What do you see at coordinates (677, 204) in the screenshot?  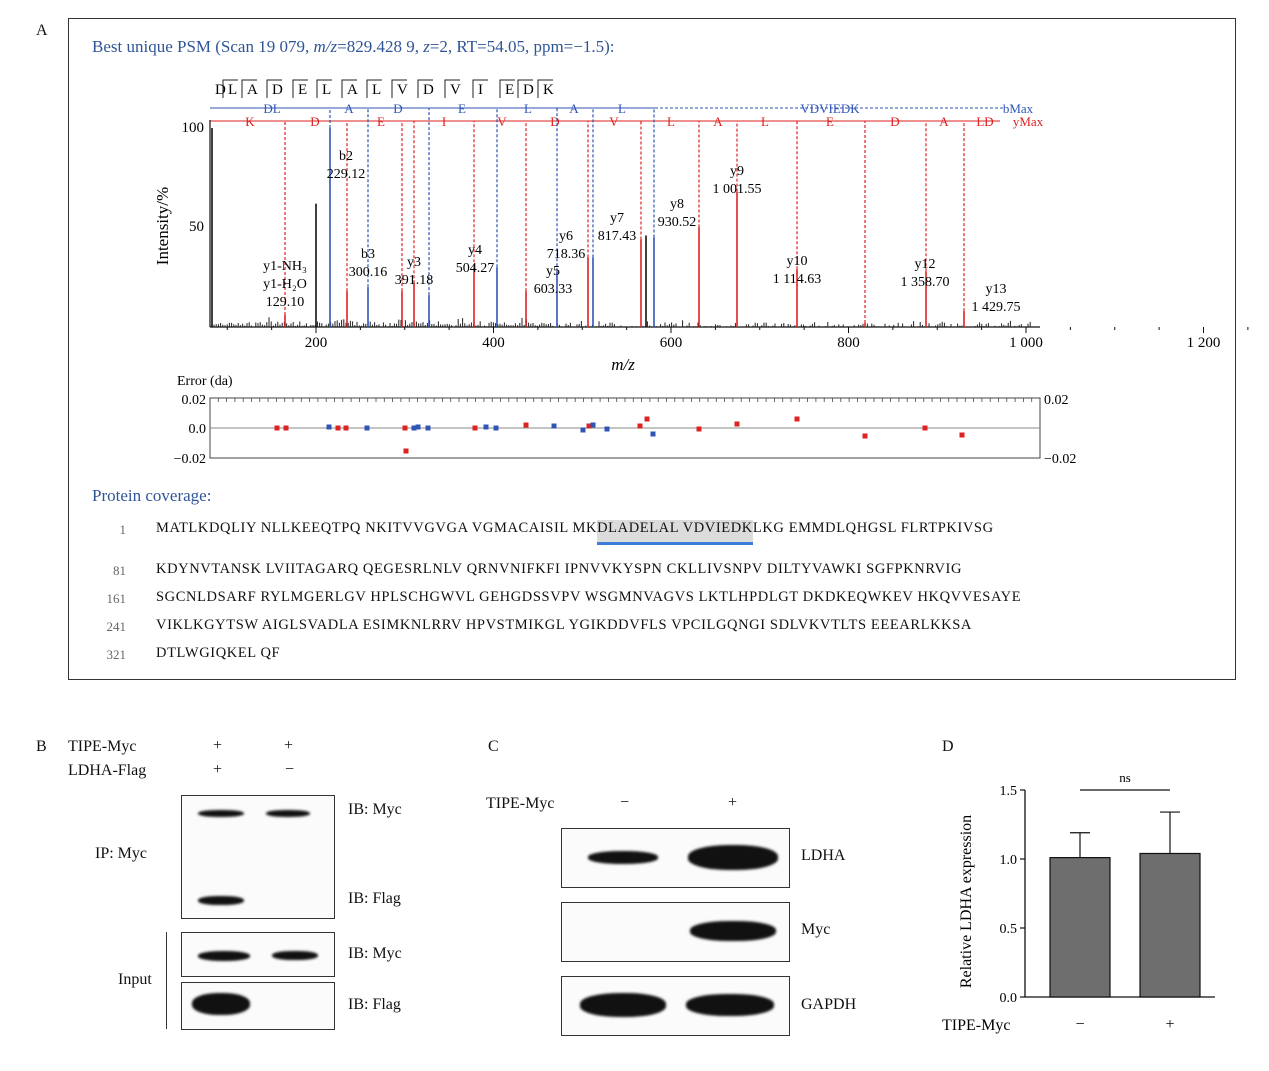 I see `peak-ion-label: y8` at bounding box center [677, 204].